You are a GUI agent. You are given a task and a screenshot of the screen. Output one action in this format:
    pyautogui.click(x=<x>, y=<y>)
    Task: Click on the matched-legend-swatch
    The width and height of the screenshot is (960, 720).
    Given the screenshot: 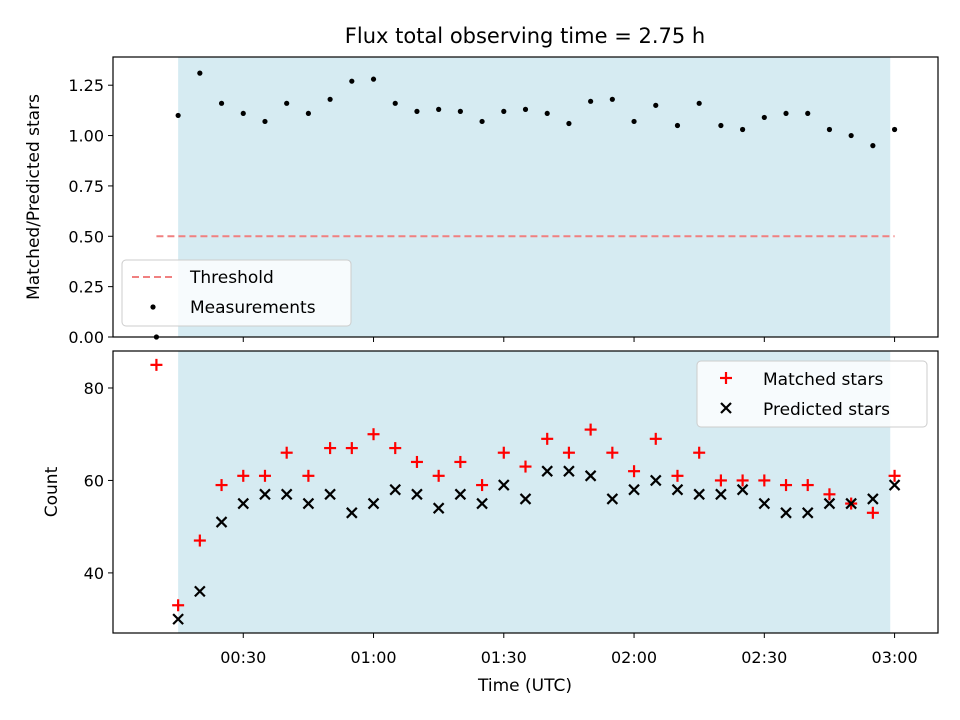 What is the action you would take?
    pyautogui.click(x=726, y=378)
    